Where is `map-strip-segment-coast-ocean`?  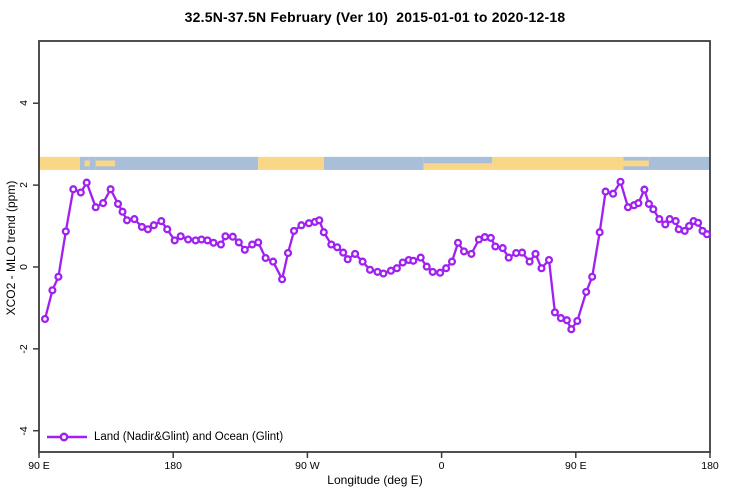 map-strip-segment-coast-ocean is located at coordinates (458, 160).